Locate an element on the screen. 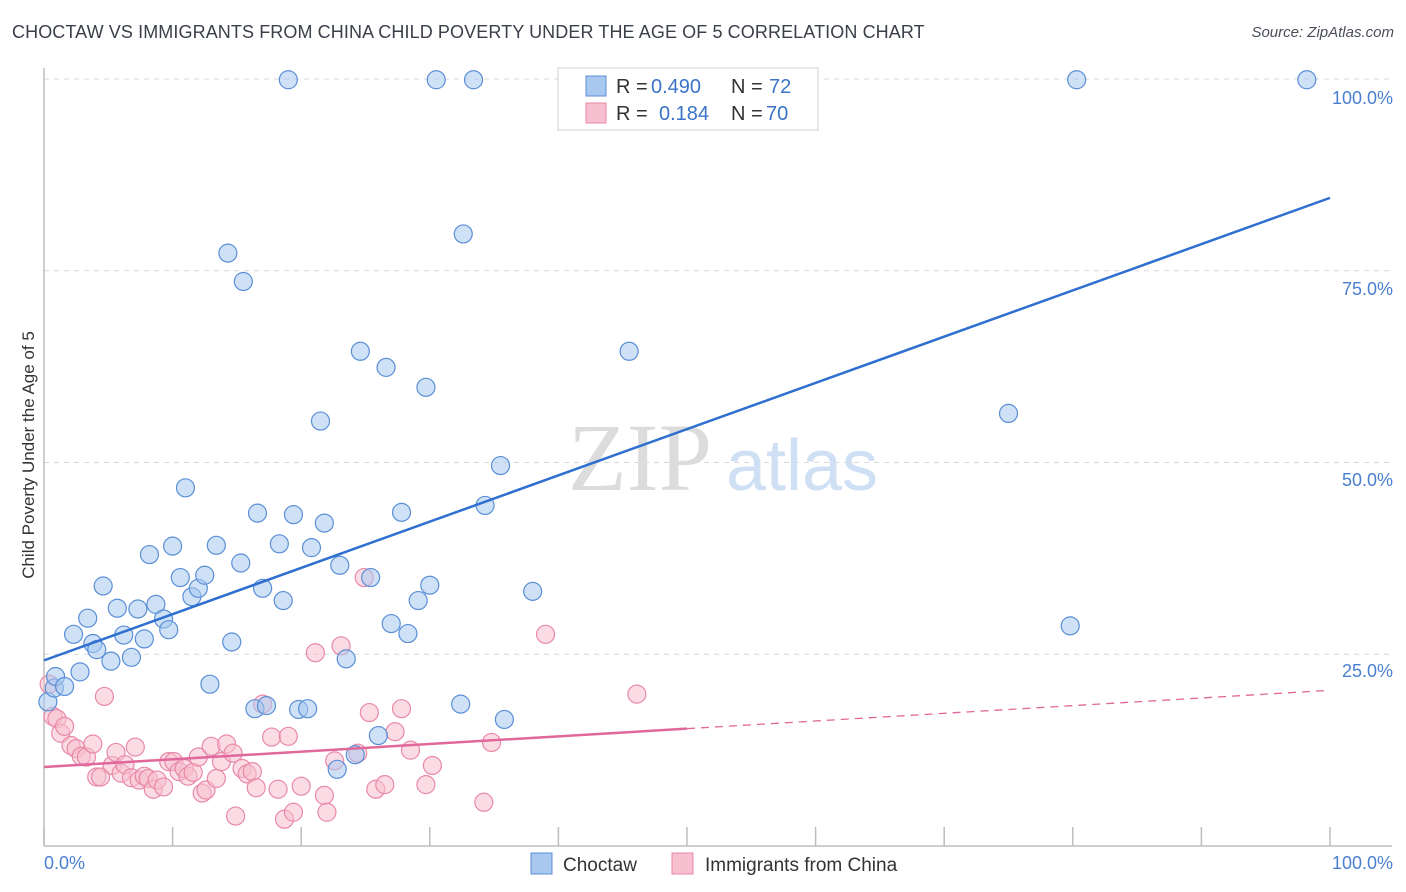 Image resolution: width=1406 pixels, height=892 pixels. watermark-atlas: atlas is located at coordinates (802, 466).